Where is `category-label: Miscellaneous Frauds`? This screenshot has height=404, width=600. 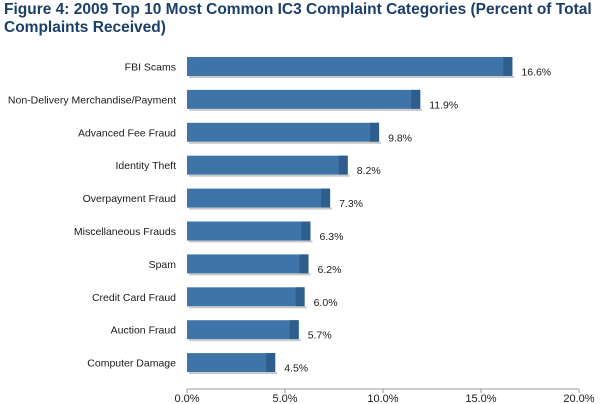
category-label: Miscellaneous Frauds is located at coordinates (125, 232).